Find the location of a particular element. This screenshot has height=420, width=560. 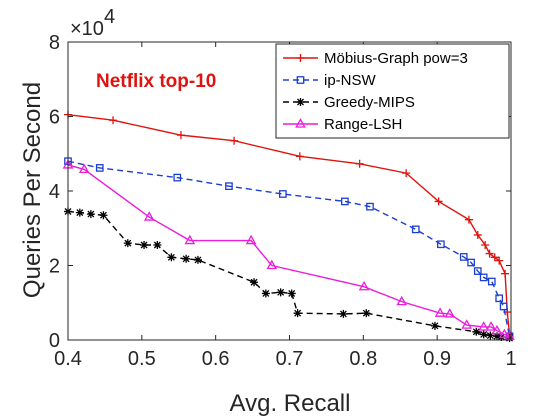

x-tick-label-6: 1 is located at coordinates (510, 359).